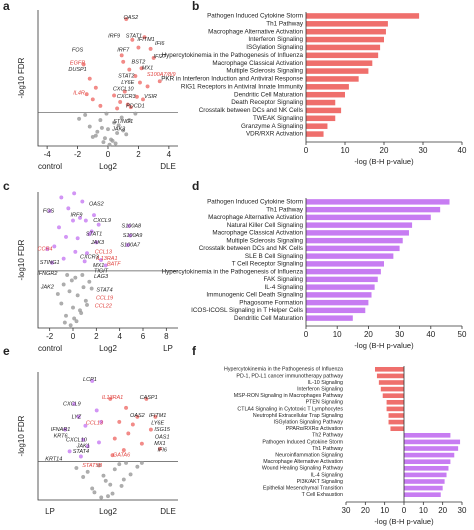 The image size is (474, 530). What do you see at coordinates (77, 64) in the screenshot?
I see `gene-label: EGFR` at bounding box center [77, 64].